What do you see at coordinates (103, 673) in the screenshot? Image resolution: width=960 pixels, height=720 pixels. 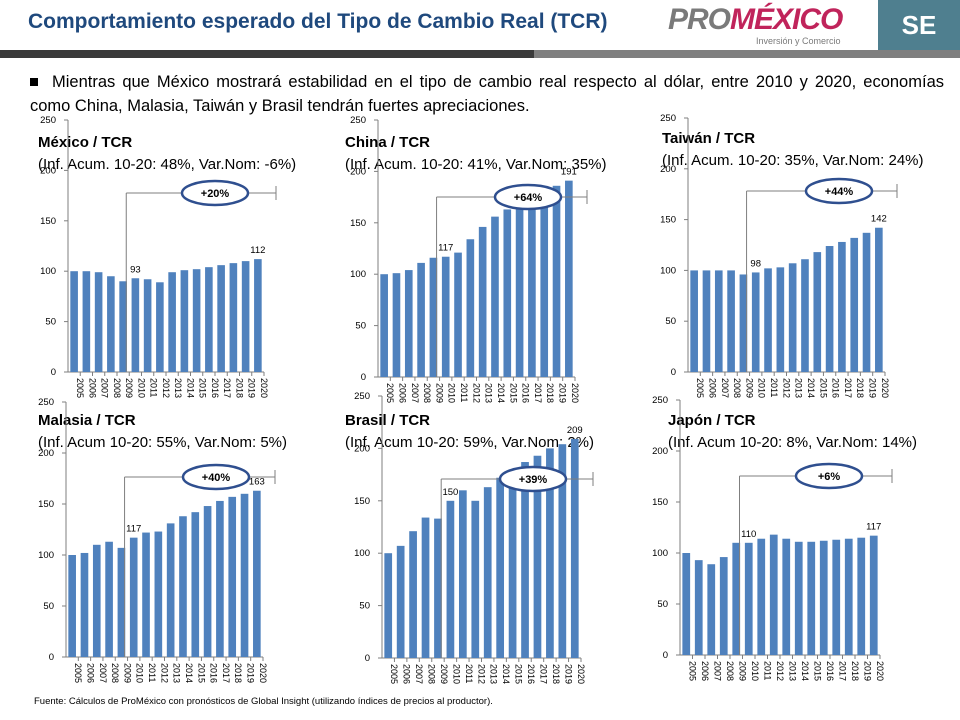 I see `x-tick-label: 2007` at bounding box center [103, 673].